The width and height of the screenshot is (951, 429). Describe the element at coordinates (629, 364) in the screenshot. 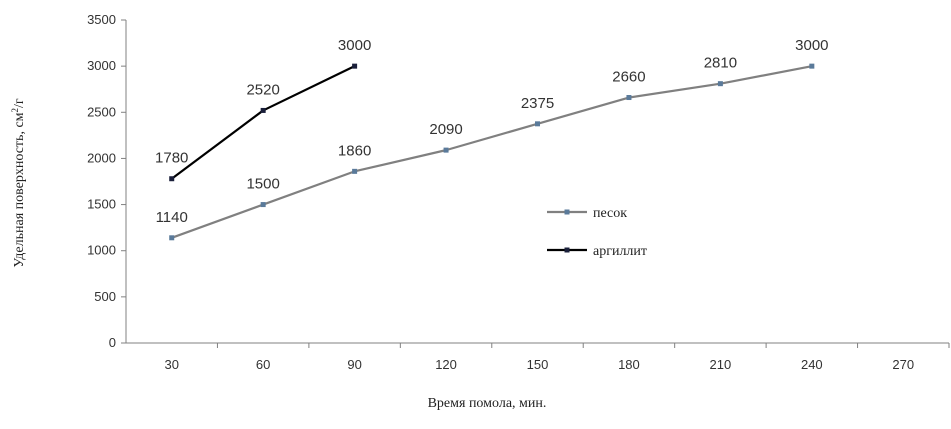

I see `x-tick-label: 180` at that location.